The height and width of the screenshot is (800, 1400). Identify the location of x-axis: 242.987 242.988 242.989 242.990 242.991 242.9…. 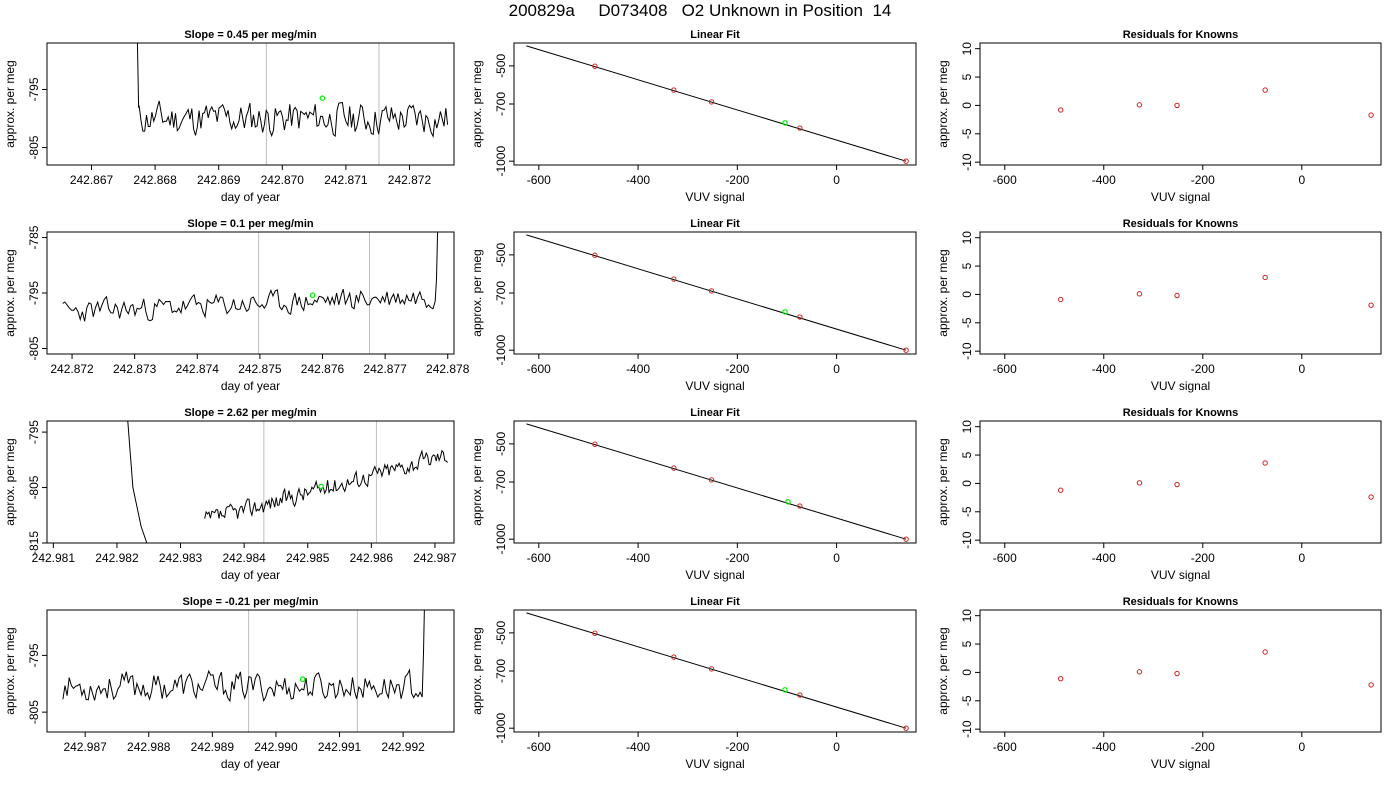
(244, 742).